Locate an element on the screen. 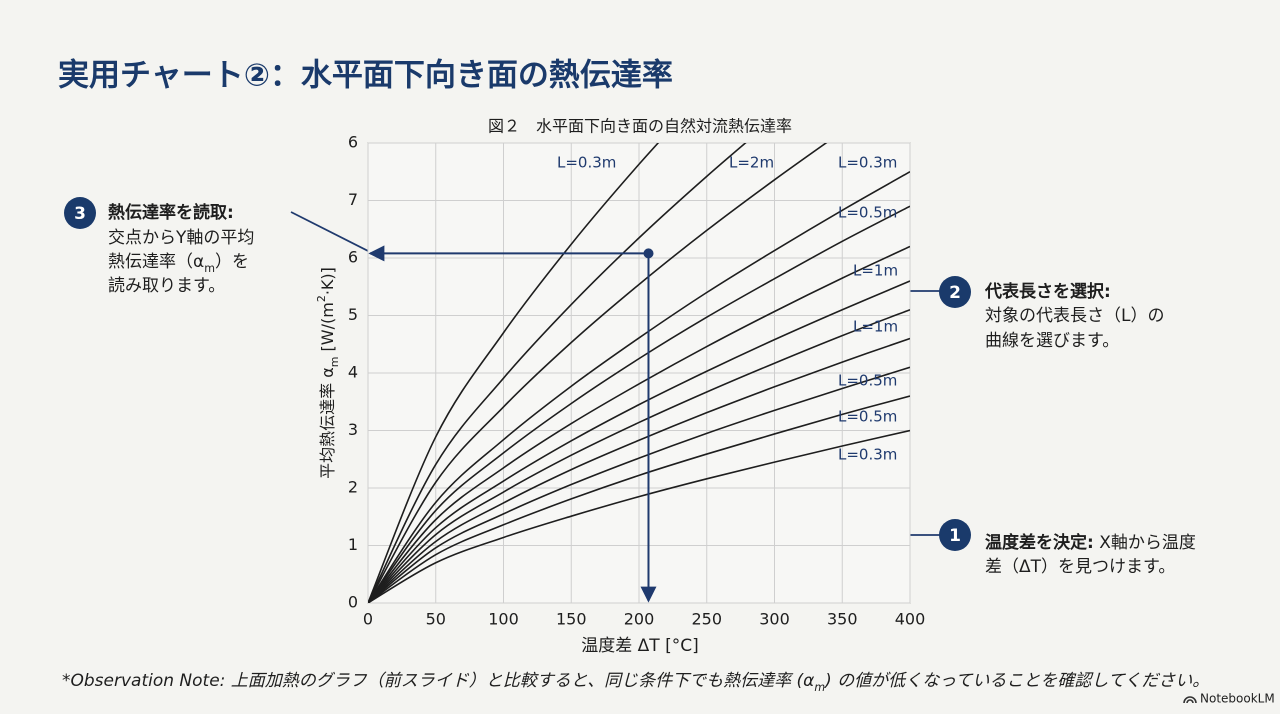 The image size is (1280, 714). reading-point is located at coordinates (648, 253).